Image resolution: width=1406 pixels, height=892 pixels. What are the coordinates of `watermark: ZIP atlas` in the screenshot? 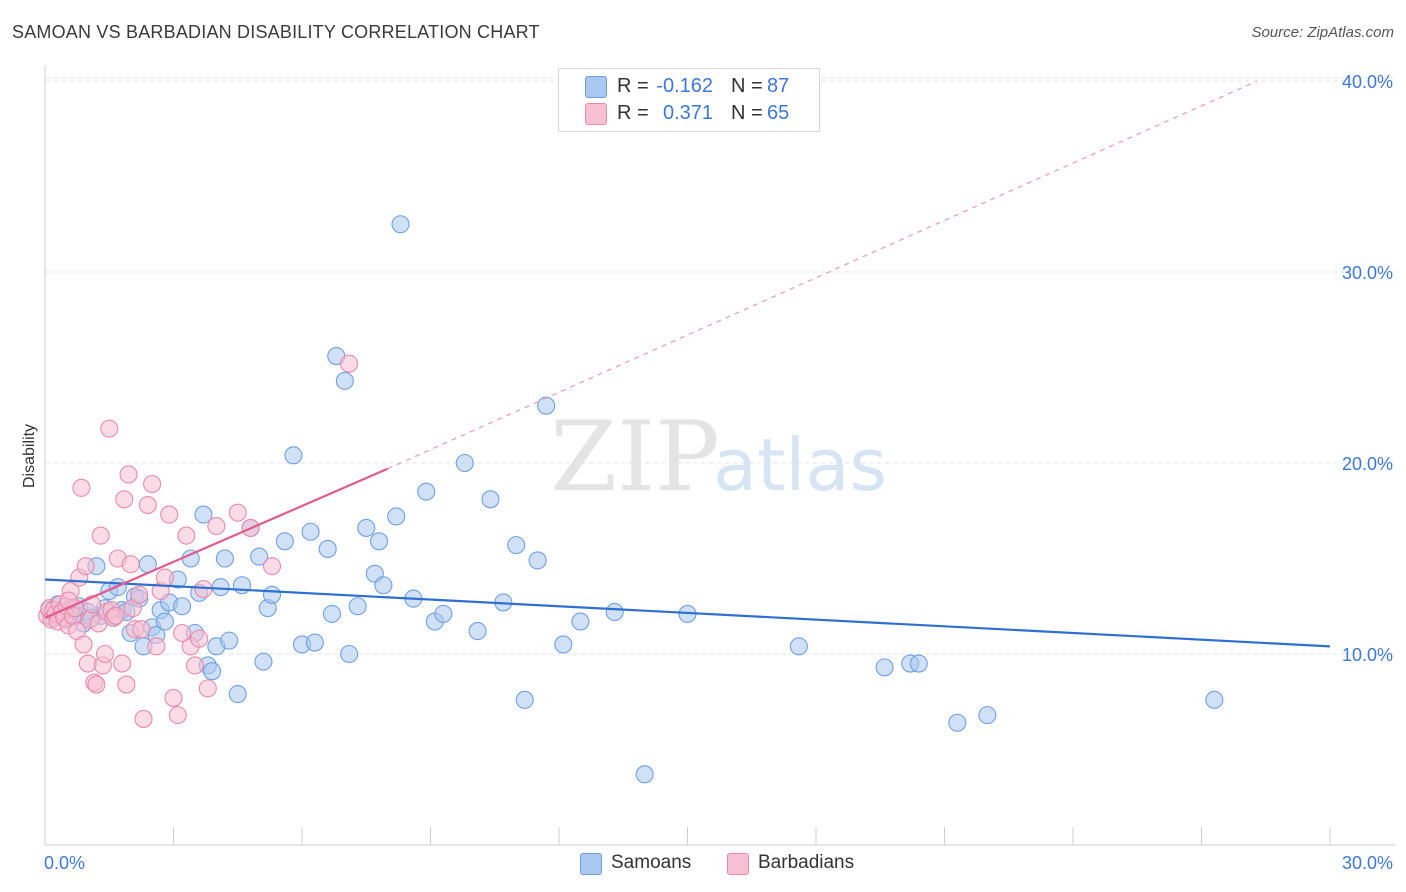 It's located at (718, 457).